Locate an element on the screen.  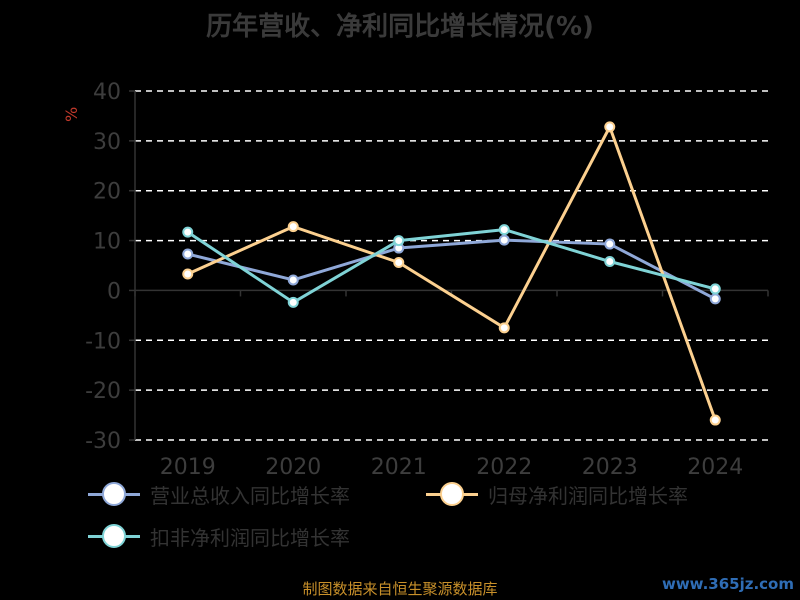
legend-label-deducted-profit: 扣非净利润同比增长率 is located at coordinates (250, 537).